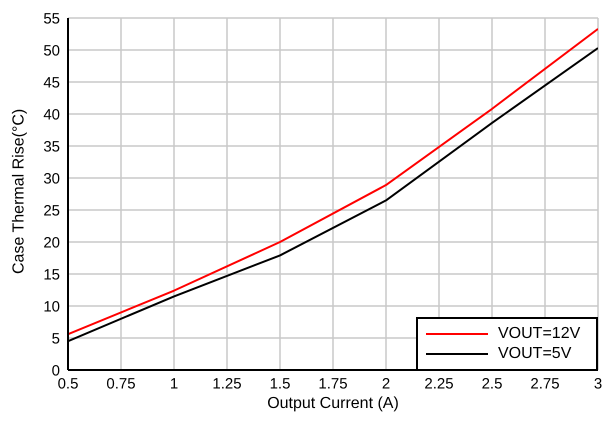 This screenshot has height=428, width=614. What do you see at coordinates (439, 384) in the screenshot?
I see `x-tick-label: 2.25` at bounding box center [439, 384].